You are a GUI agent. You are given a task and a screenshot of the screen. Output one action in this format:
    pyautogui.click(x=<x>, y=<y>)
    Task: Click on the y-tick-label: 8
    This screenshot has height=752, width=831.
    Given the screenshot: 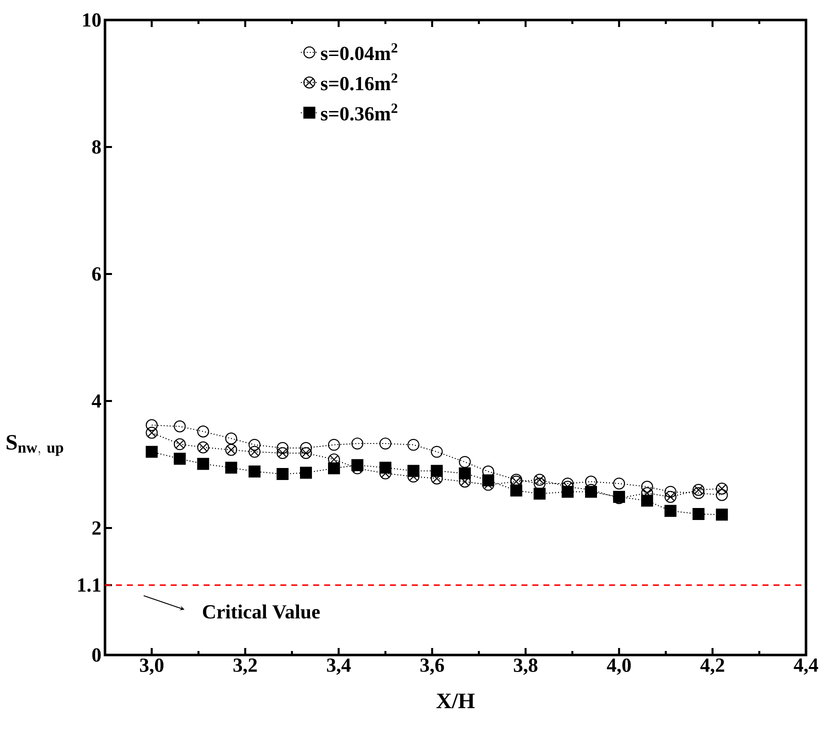 What is the action you would take?
    pyautogui.click(x=96, y=147)
    